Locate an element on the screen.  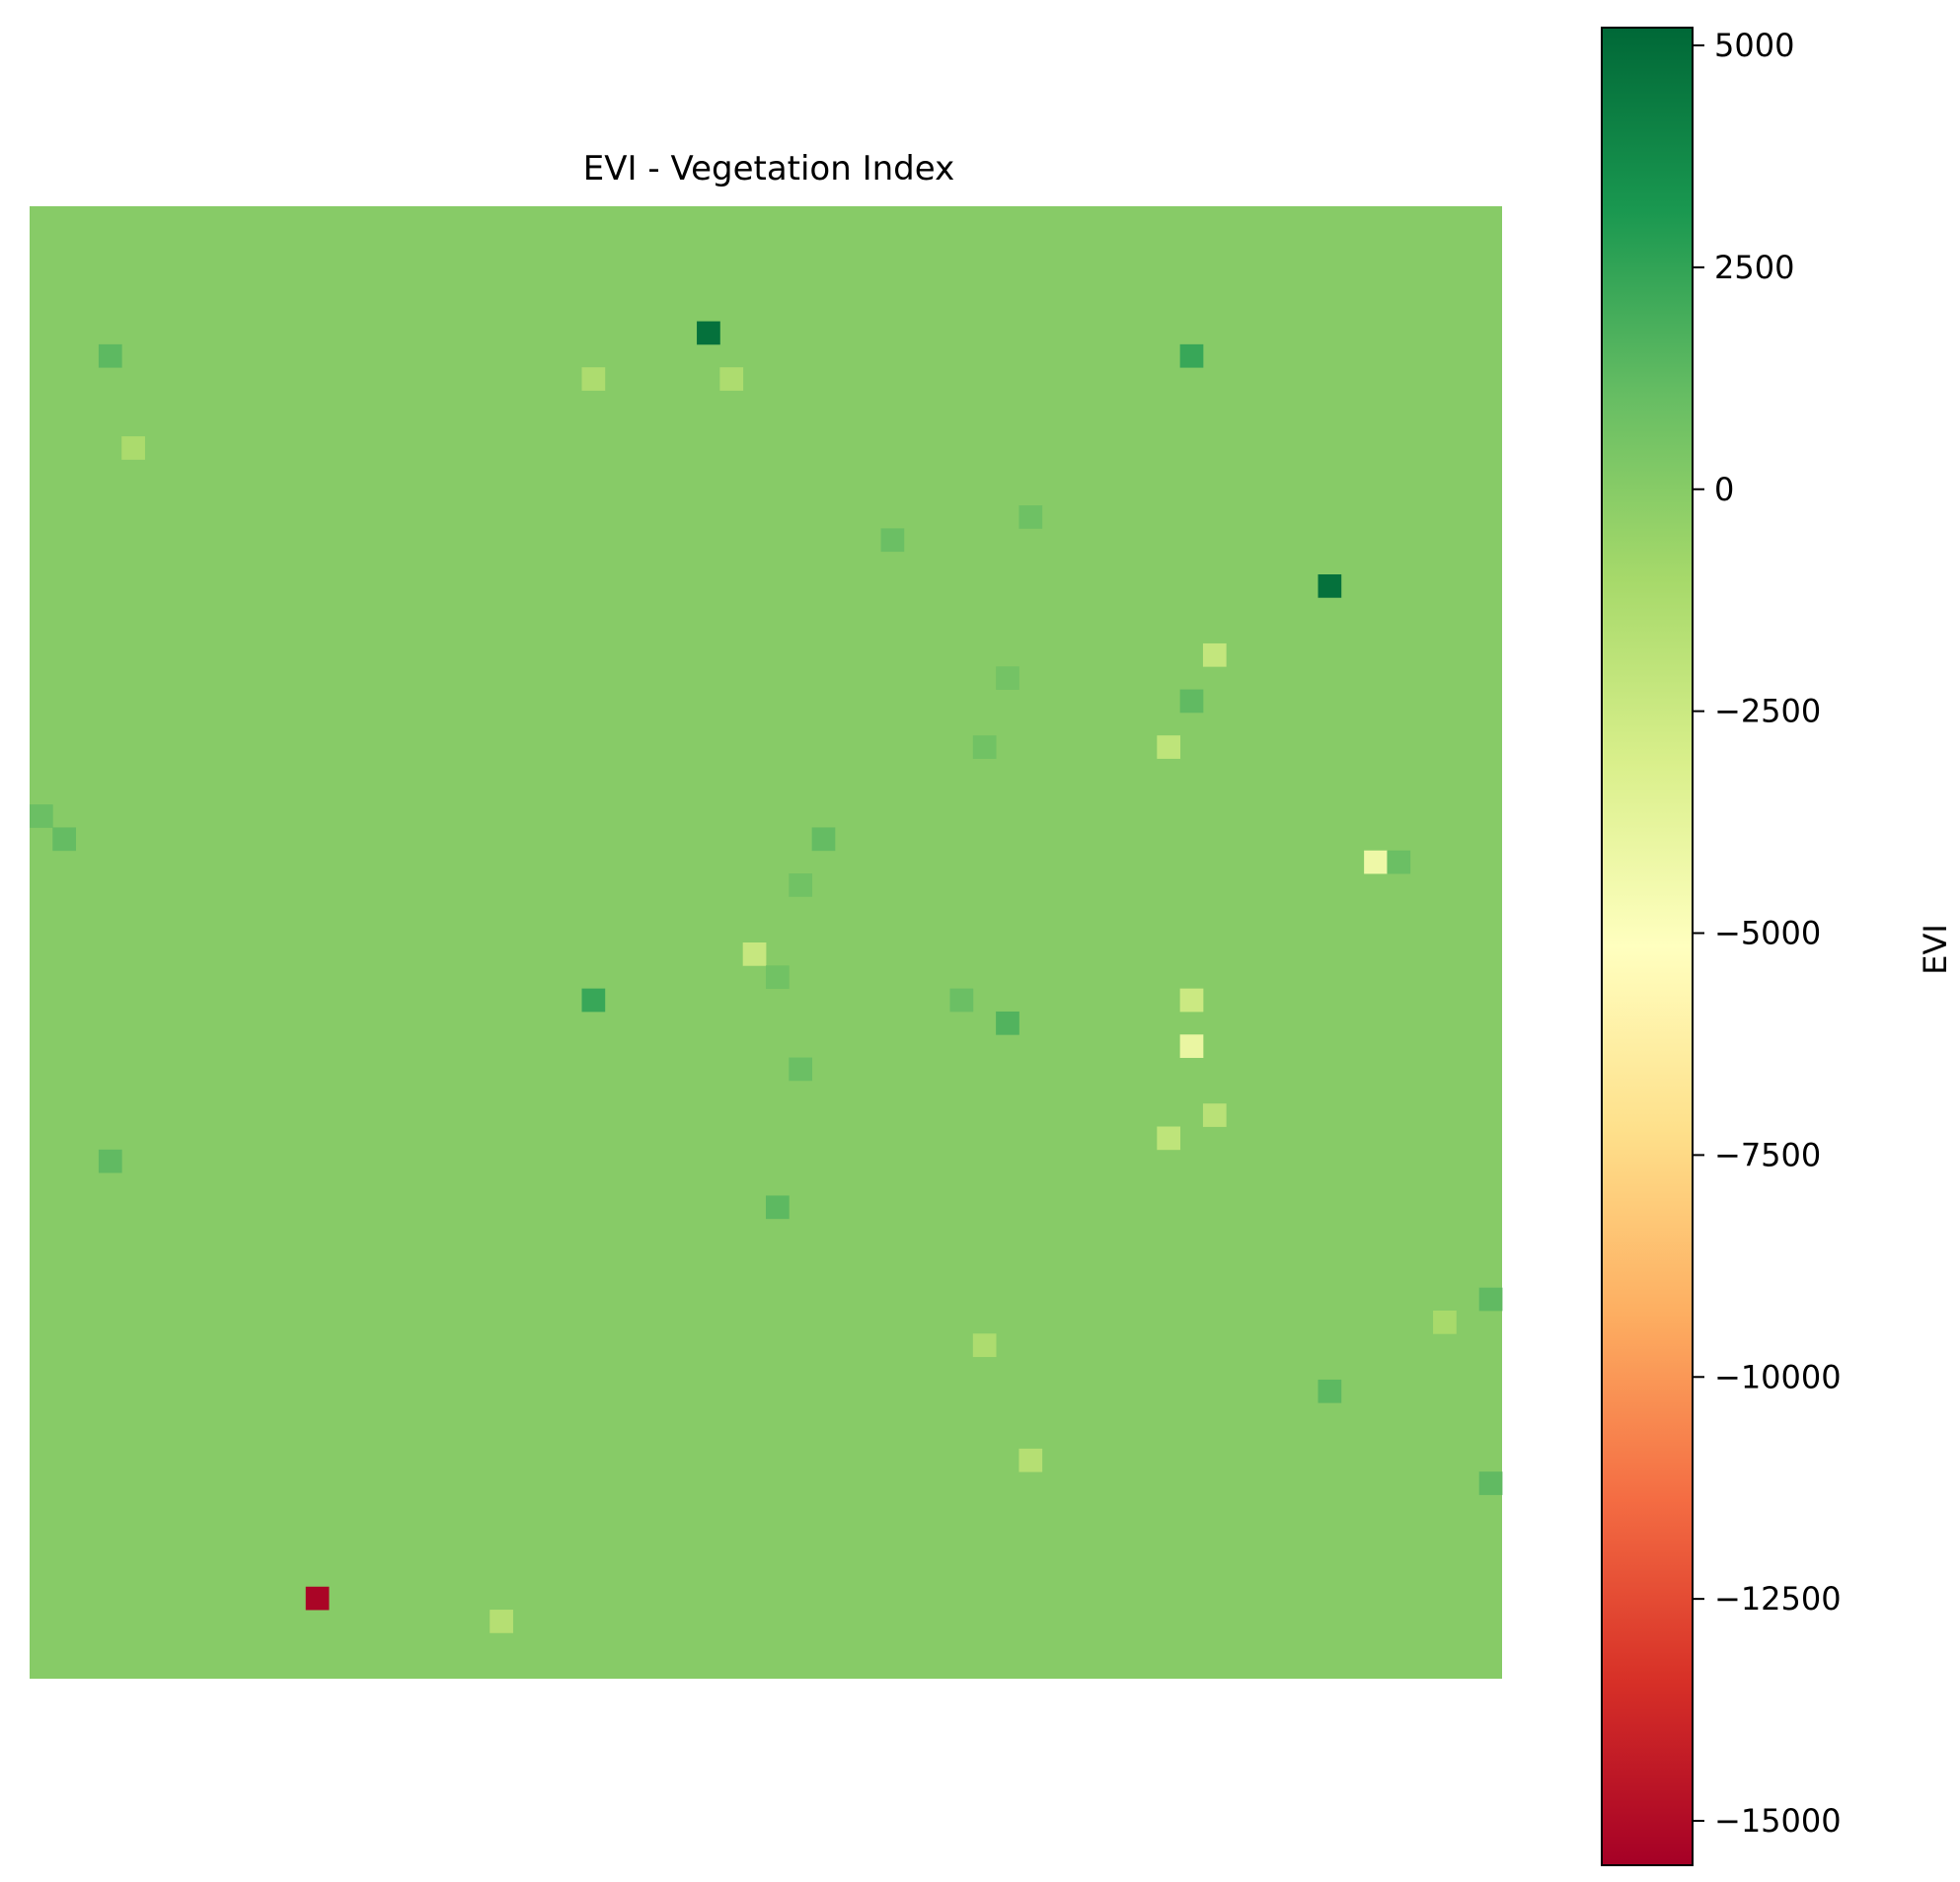
colorbar-tick-label: −2500 is located at coordinates (1767, 711).